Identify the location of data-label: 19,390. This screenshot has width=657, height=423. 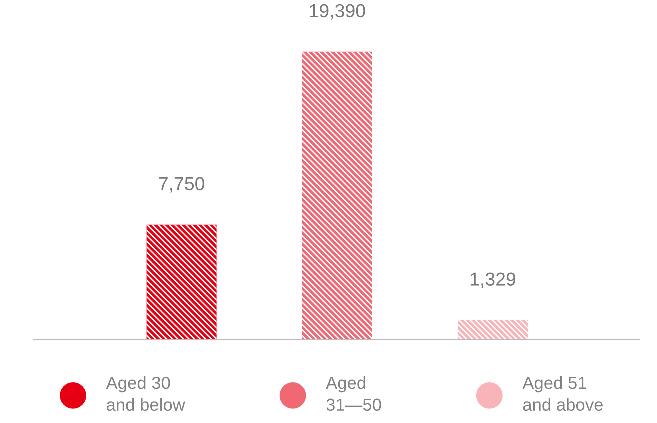
(338, 12).